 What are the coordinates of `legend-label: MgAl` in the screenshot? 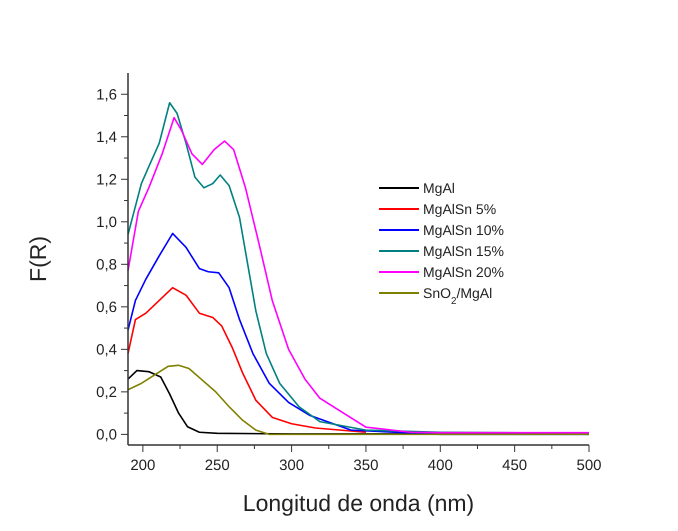 It's located at (439, 188).